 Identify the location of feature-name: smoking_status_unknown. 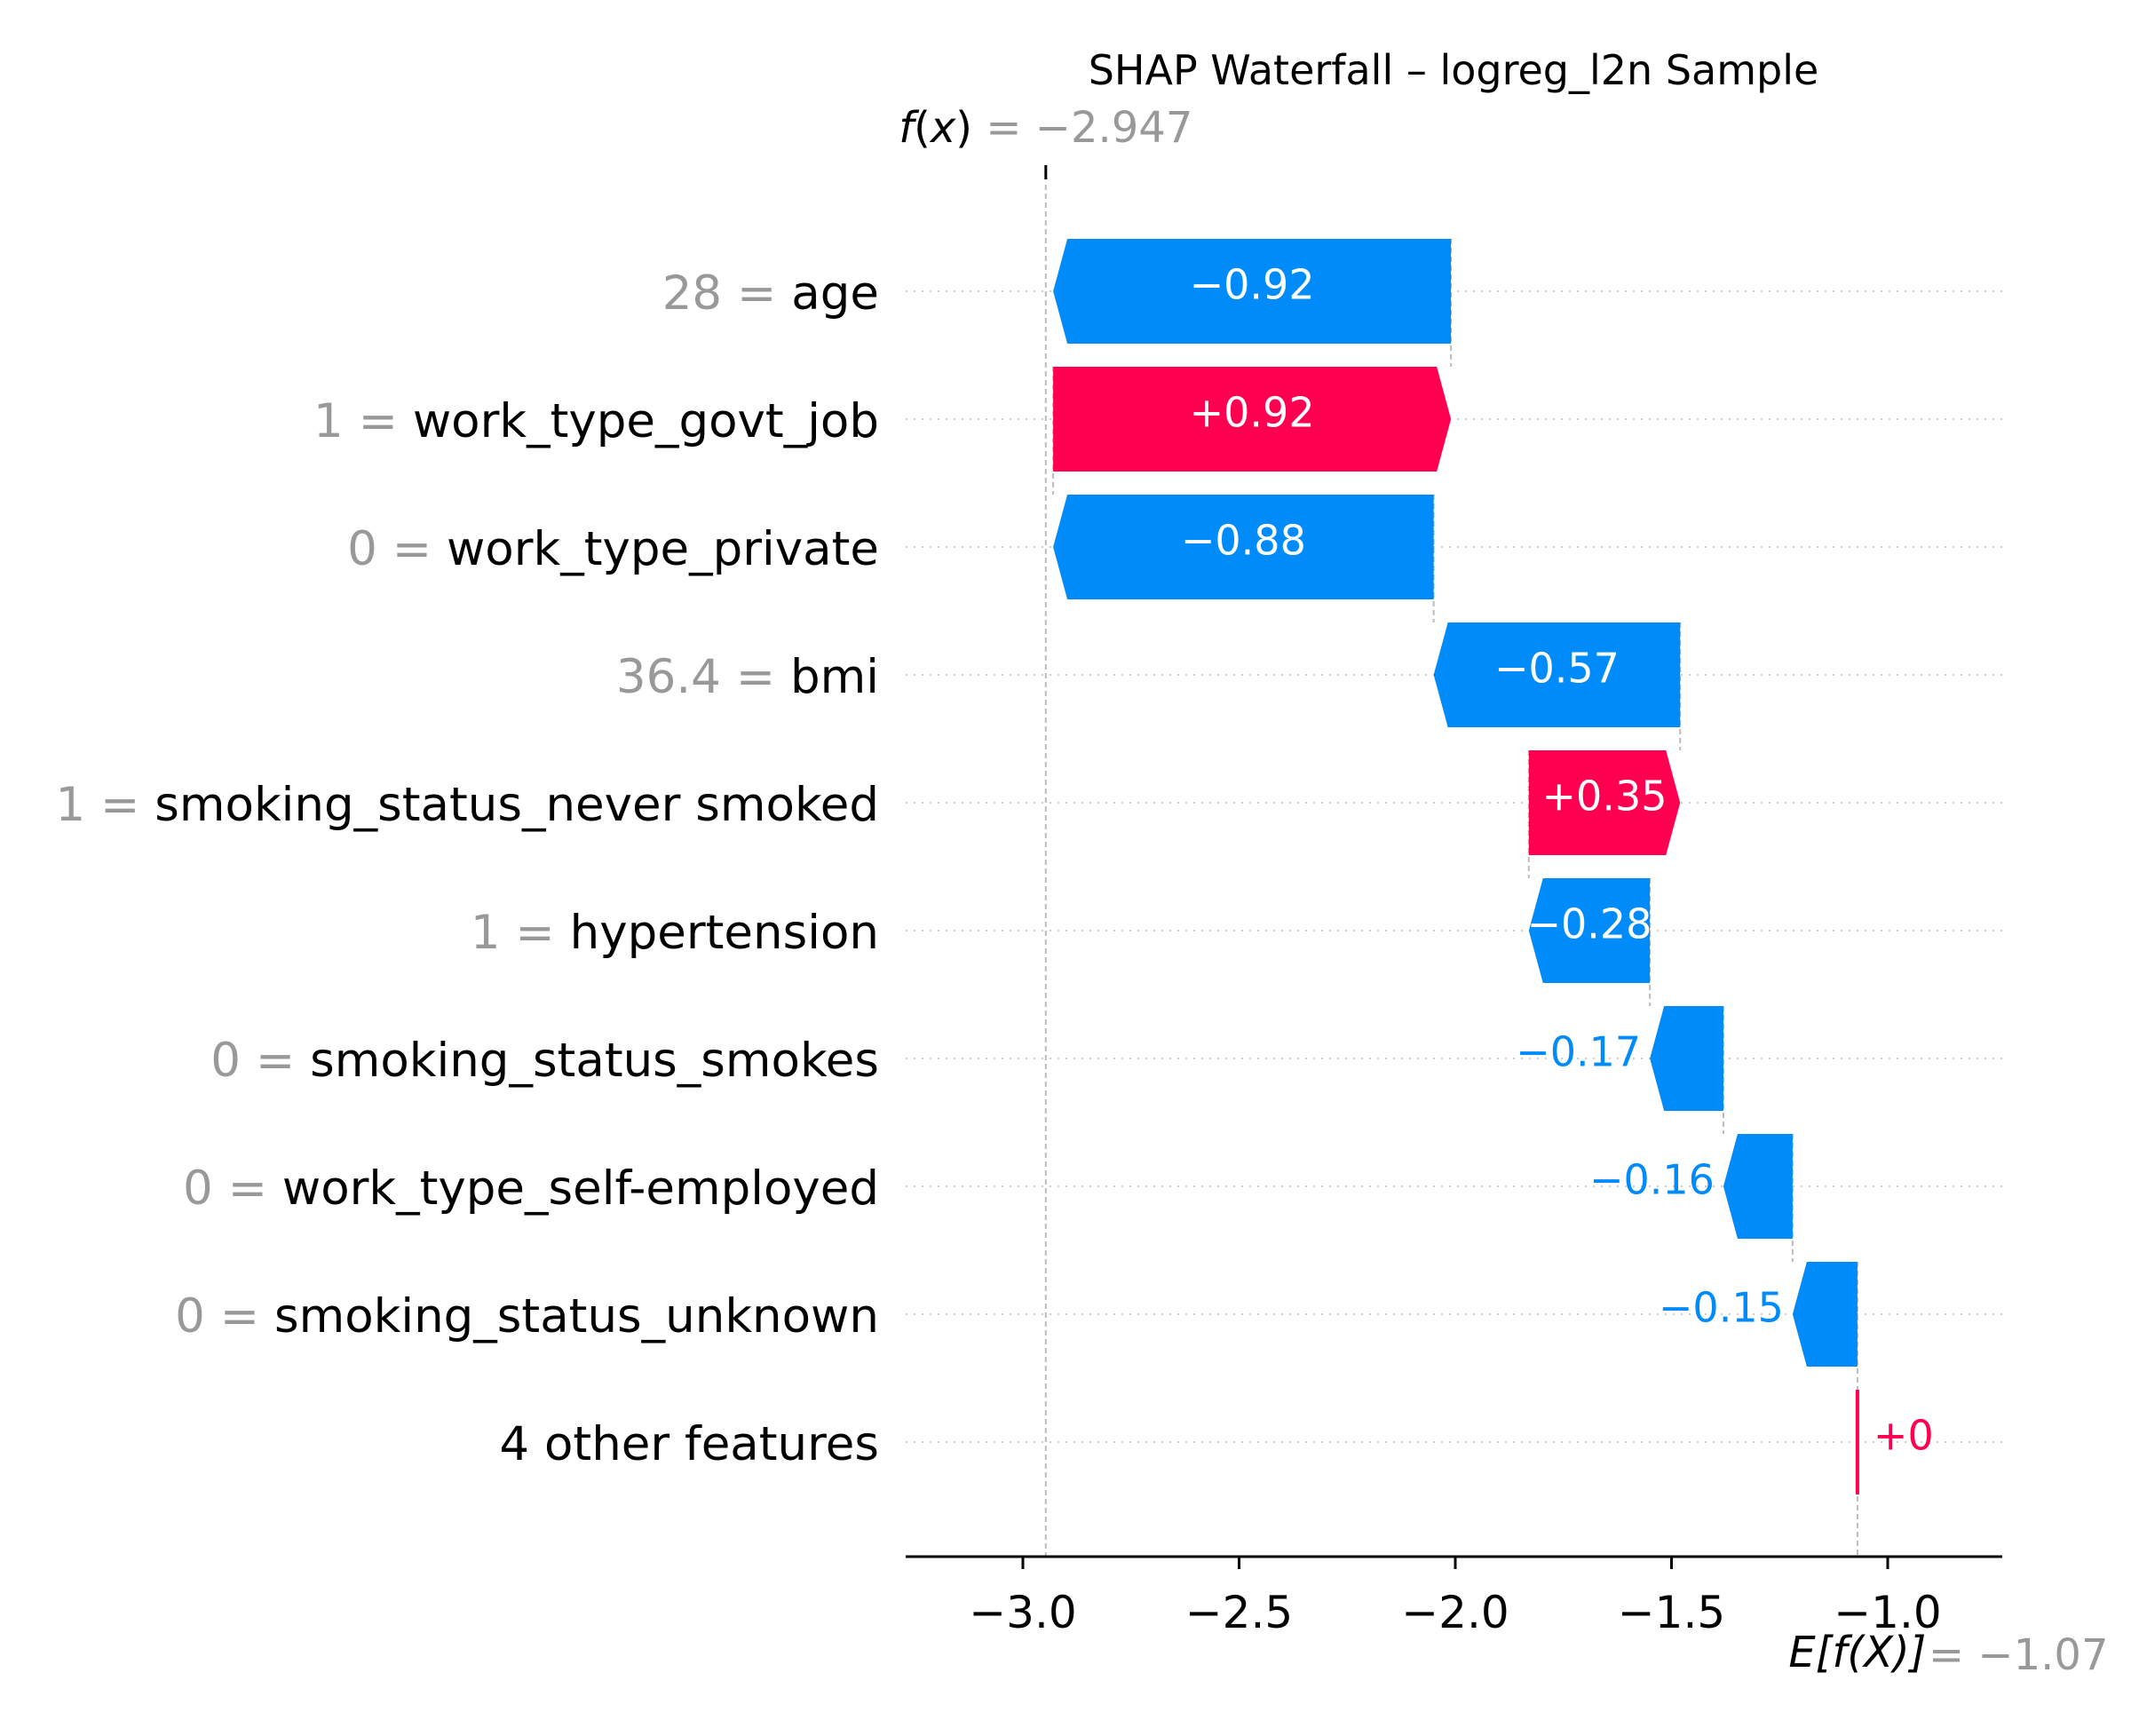
(576, 1316).